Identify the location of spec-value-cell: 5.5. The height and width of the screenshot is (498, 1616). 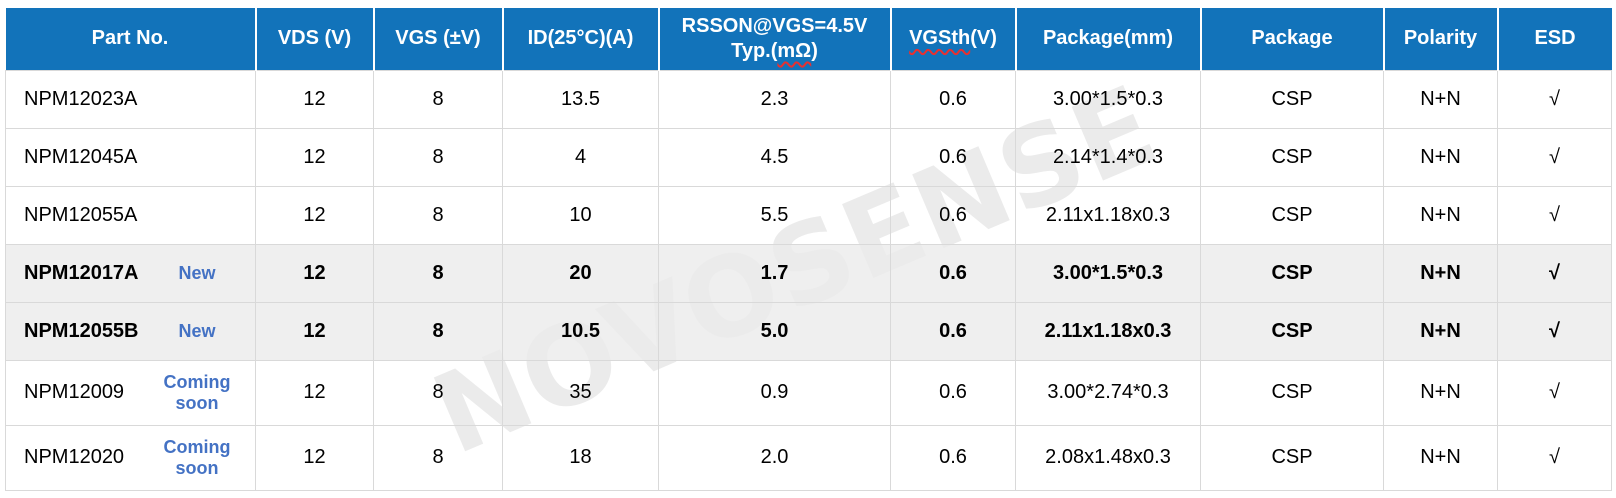
(774, 215).